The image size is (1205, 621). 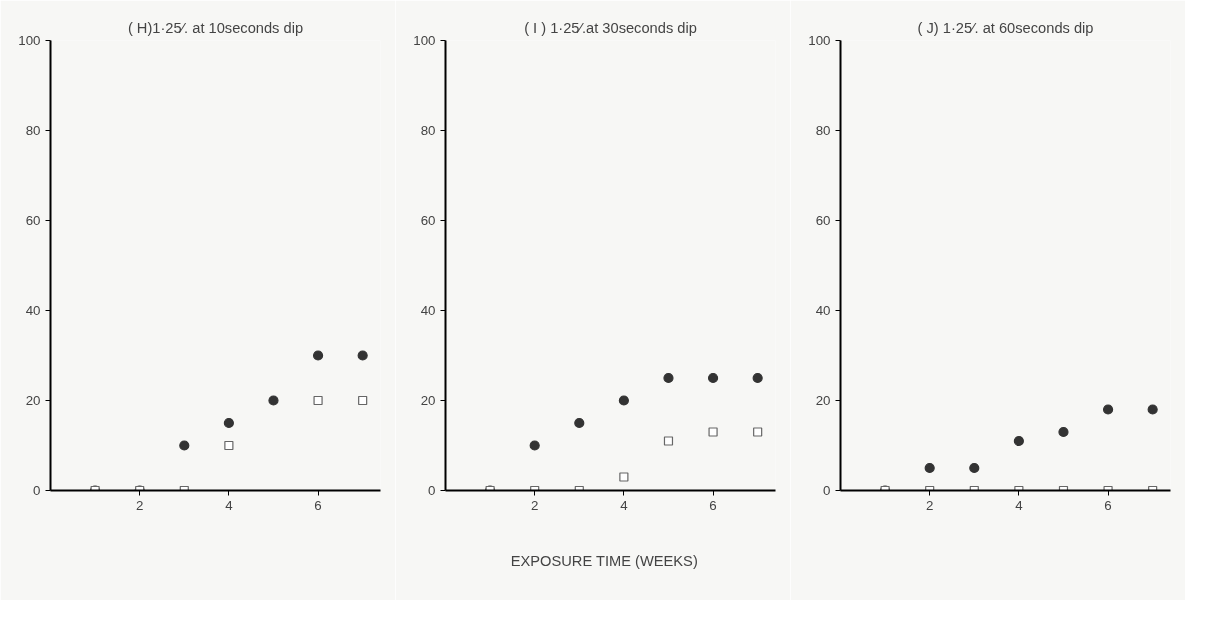 I want to click on chart-title: ( I ) 1·25⁄.at 30seconds dip, so click(x=610, y=27).